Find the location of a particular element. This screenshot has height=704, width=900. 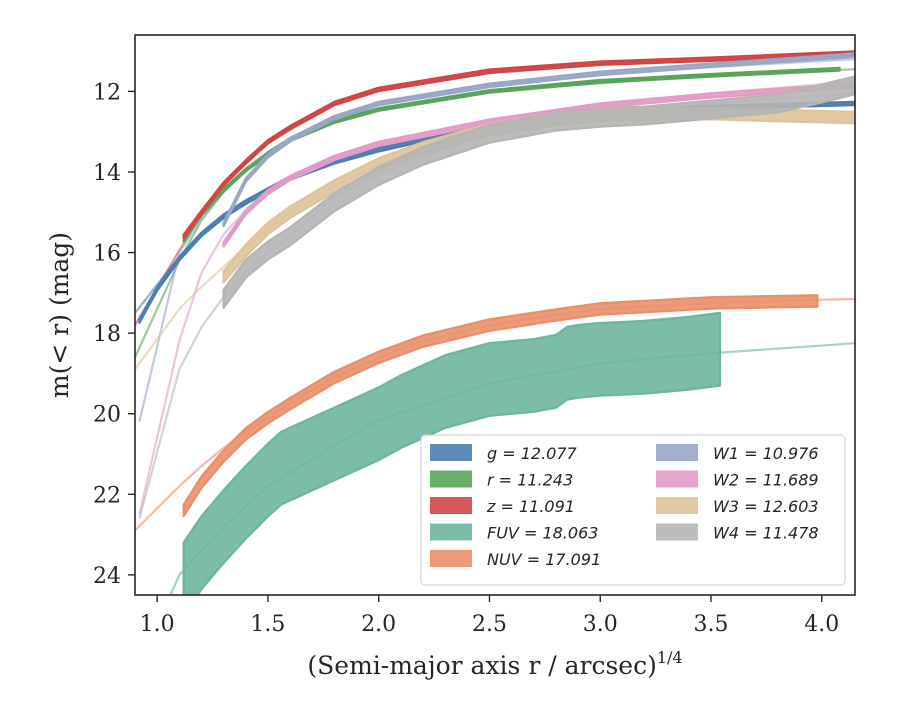

y-tick-label: 14 is located at coordinates (107, 173).